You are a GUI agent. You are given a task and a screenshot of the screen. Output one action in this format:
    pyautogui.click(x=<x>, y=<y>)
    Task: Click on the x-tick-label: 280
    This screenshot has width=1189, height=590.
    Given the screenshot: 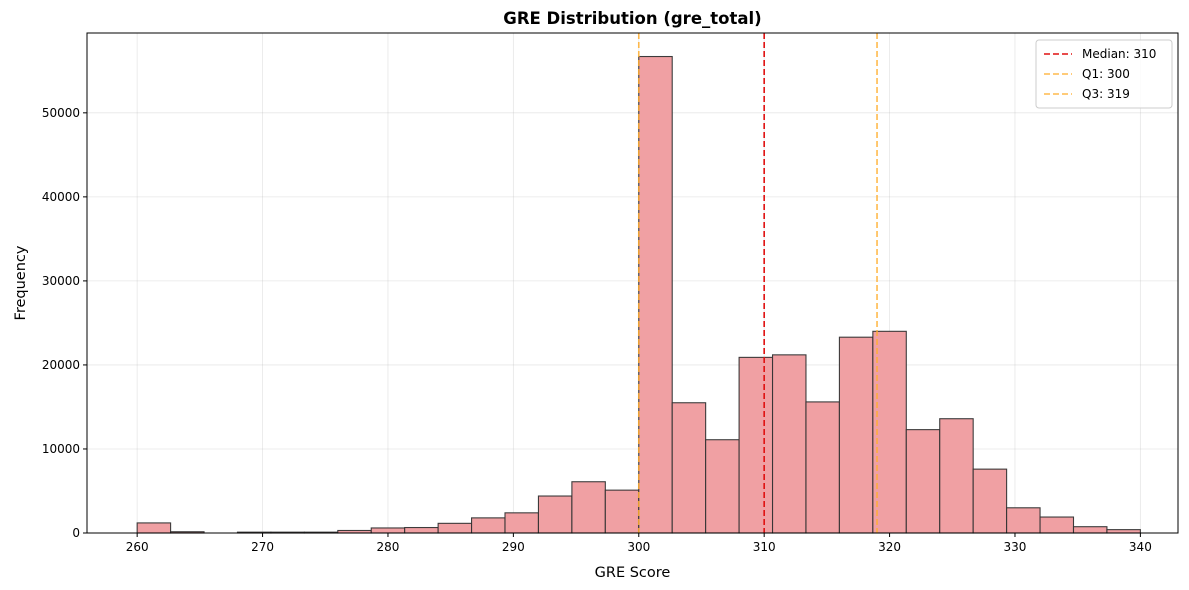 What is the action you would take?
    pyautogui.click(x=388, y=547)
    